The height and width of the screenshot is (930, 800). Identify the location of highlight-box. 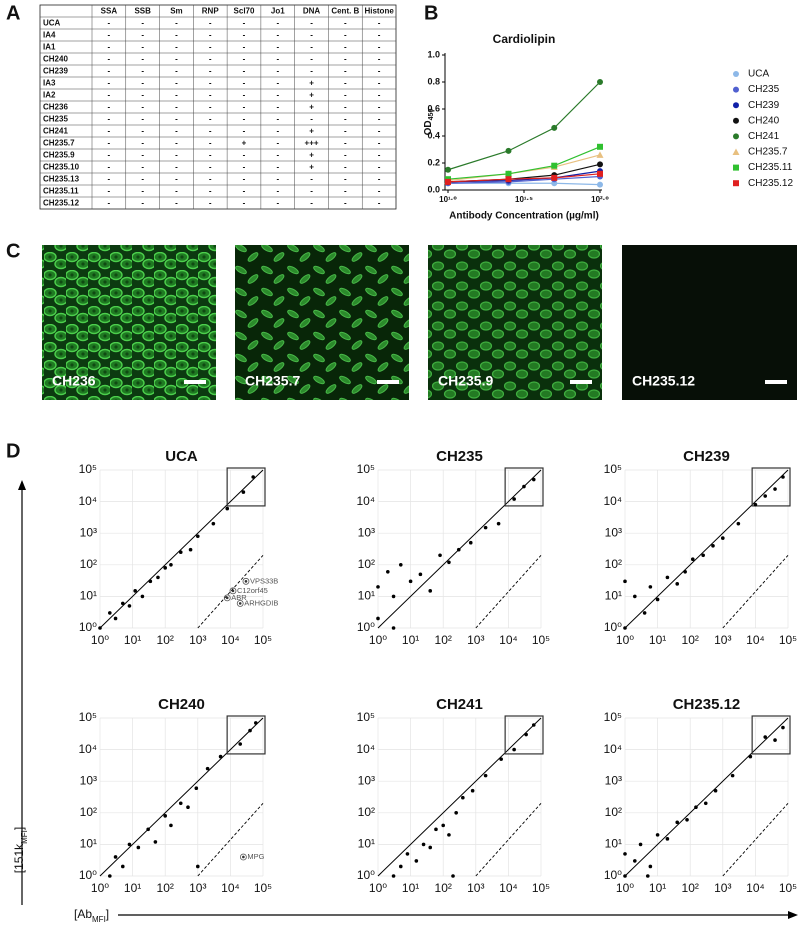
(246, 735).